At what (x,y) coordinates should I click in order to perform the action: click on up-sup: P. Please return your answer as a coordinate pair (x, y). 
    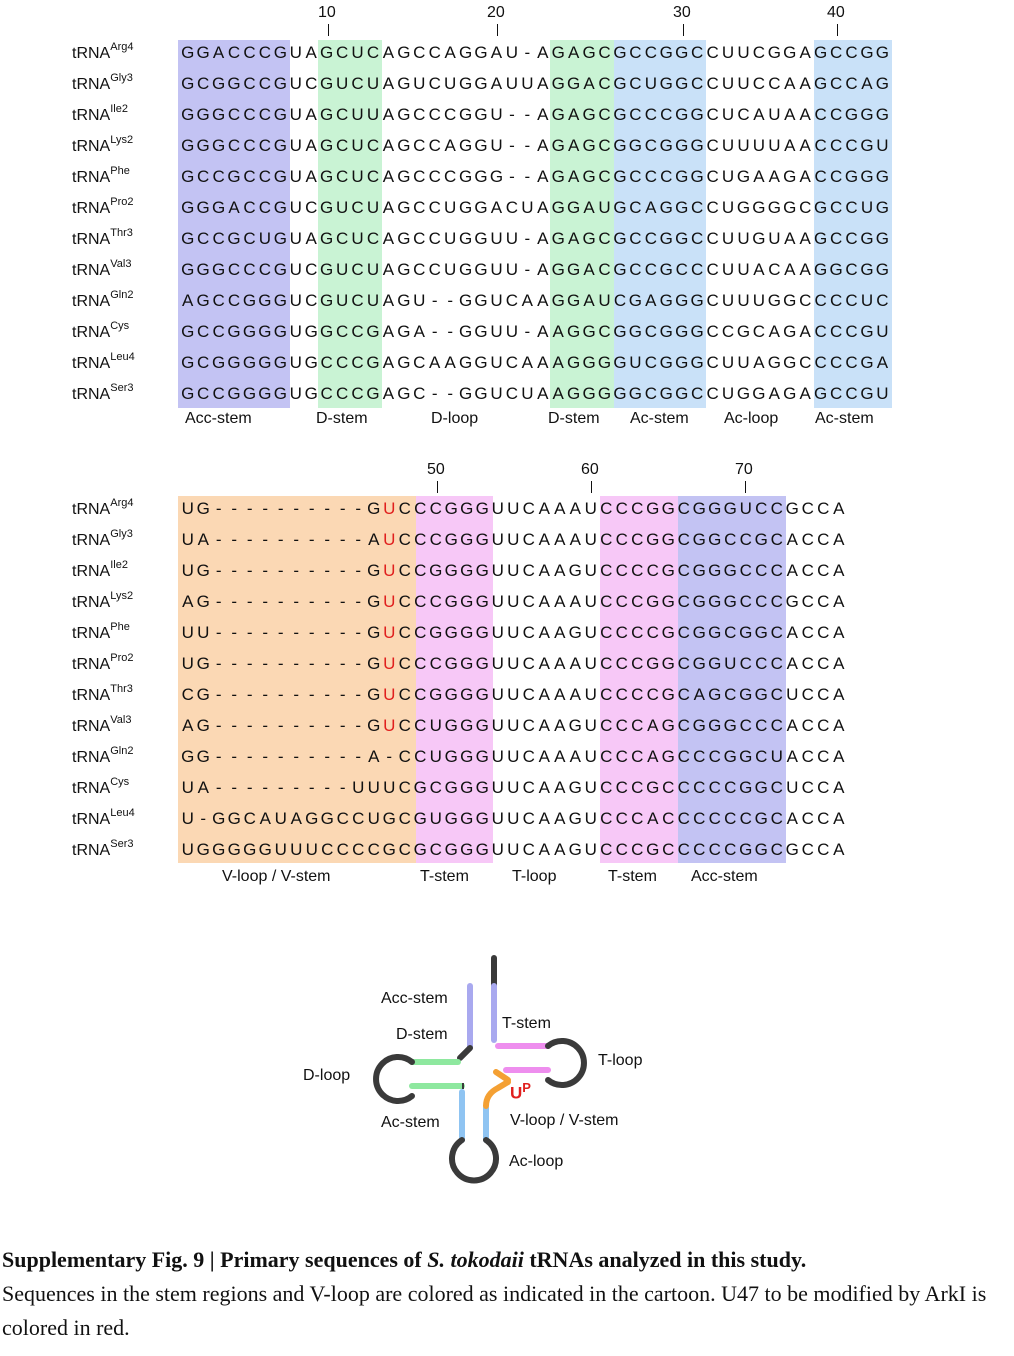
    Looking at the image, I should click on (526, 1087).